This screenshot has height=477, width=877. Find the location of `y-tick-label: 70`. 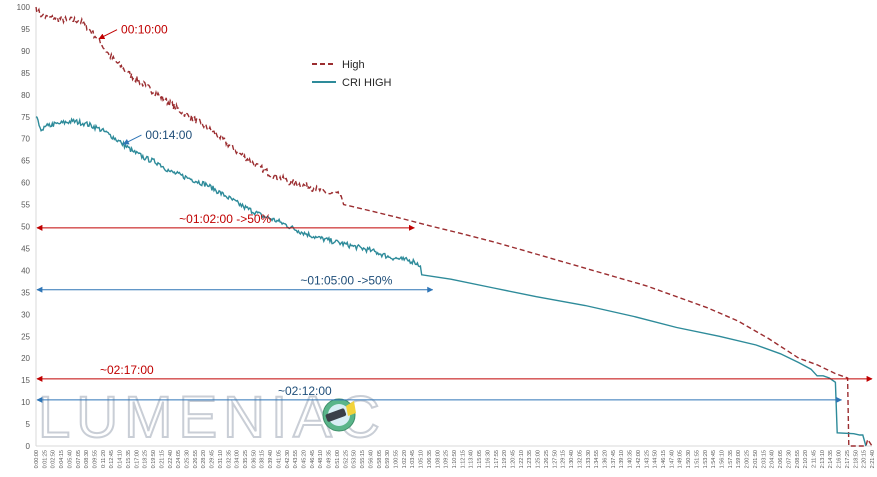

y-tick-label: 70 is located at coordinates (25, 139).